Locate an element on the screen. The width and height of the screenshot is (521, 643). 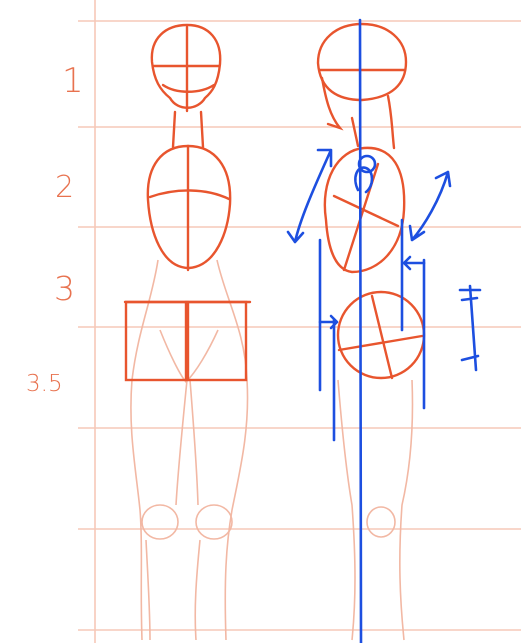
scale-tick-marker is located at coordinates (470, 328).